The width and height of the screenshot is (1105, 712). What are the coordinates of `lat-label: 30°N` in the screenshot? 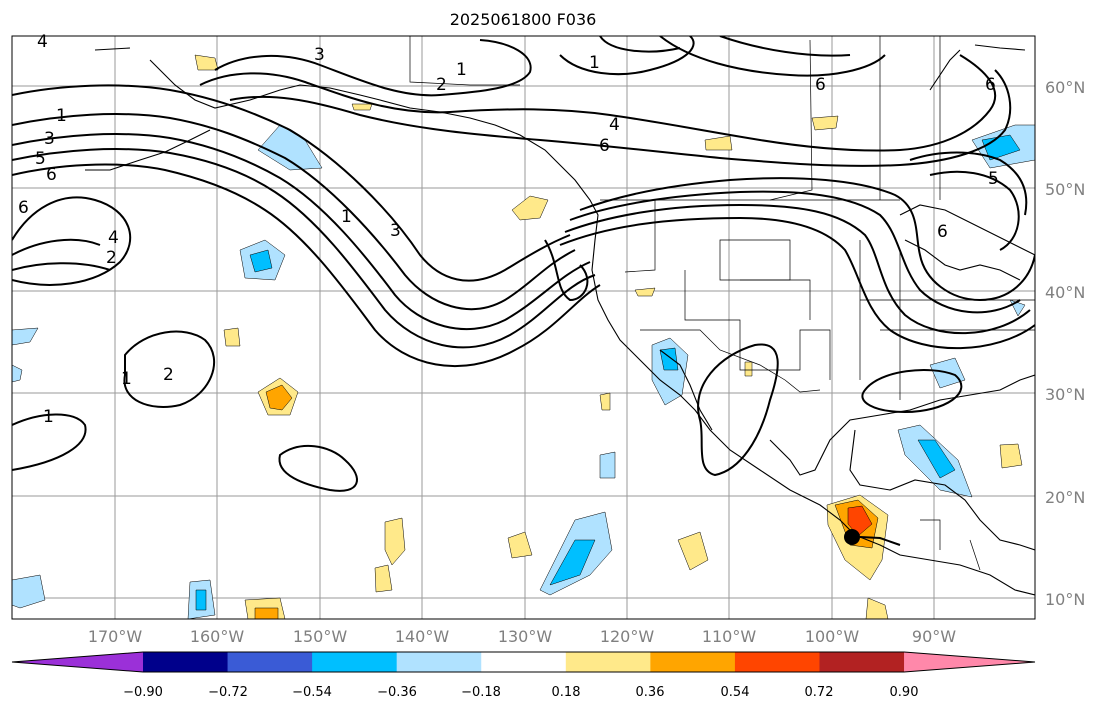 It's located at (1065, 394).